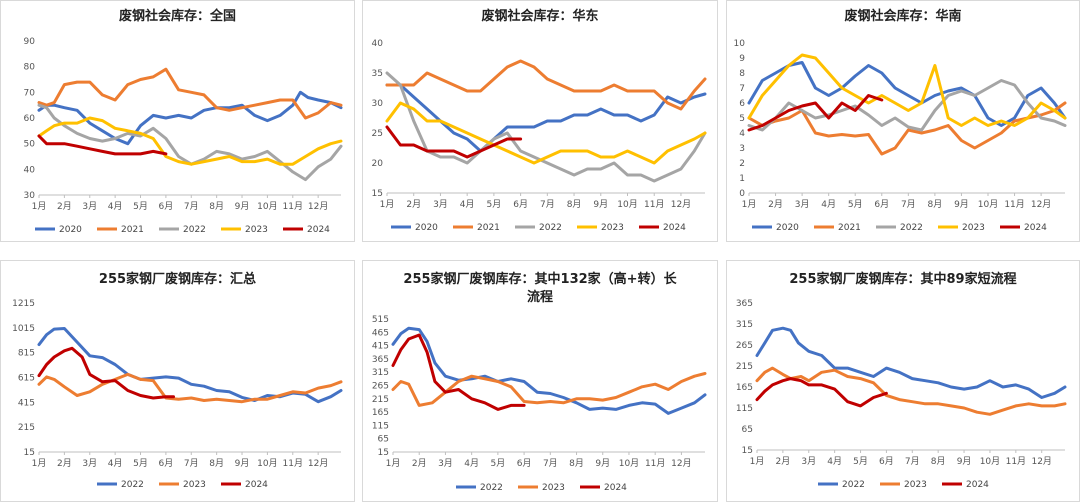 The width and height of the screenshot is (1080, 503). I want to click on y-tick-label: 80, so click(30, 68).